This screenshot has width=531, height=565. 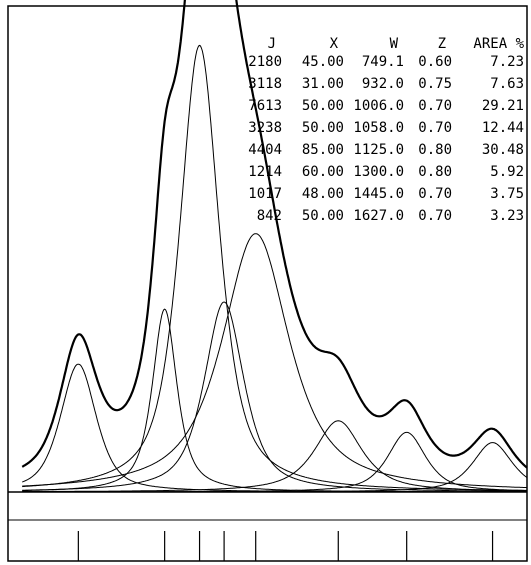 I want to click on table-cell: 85.00, so click(x=323, y=150).